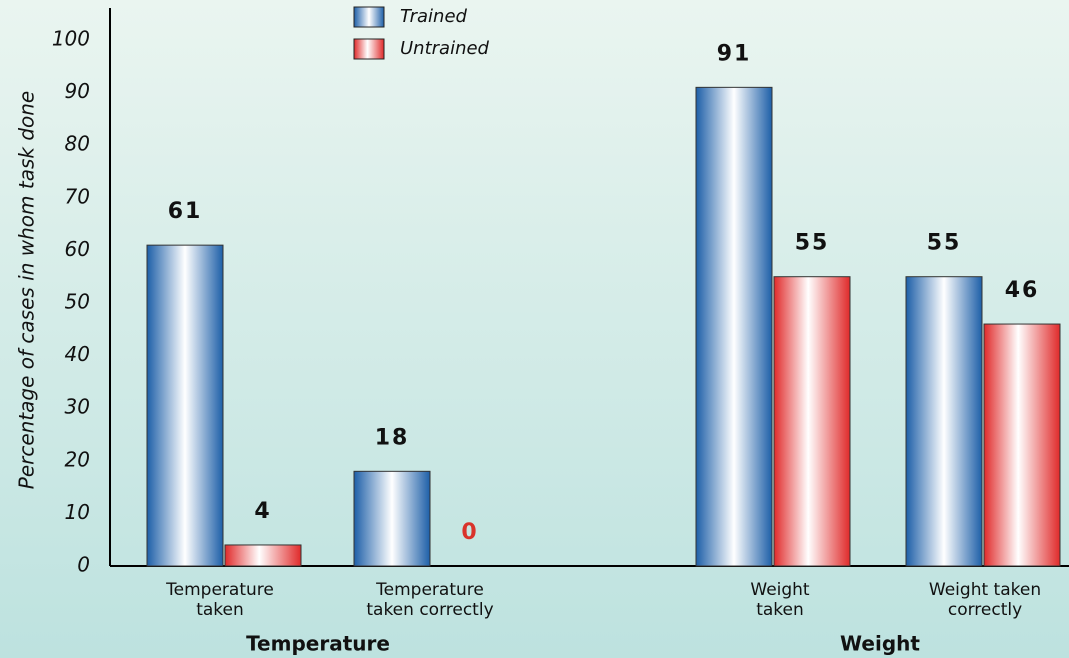 This screenshot has width=1069, height=658. What do you see at coordinates (27, 290) in the screenshot?
I see `y-axis-label: Percentage of cases in whom task done` at bounding box center [27, 290].